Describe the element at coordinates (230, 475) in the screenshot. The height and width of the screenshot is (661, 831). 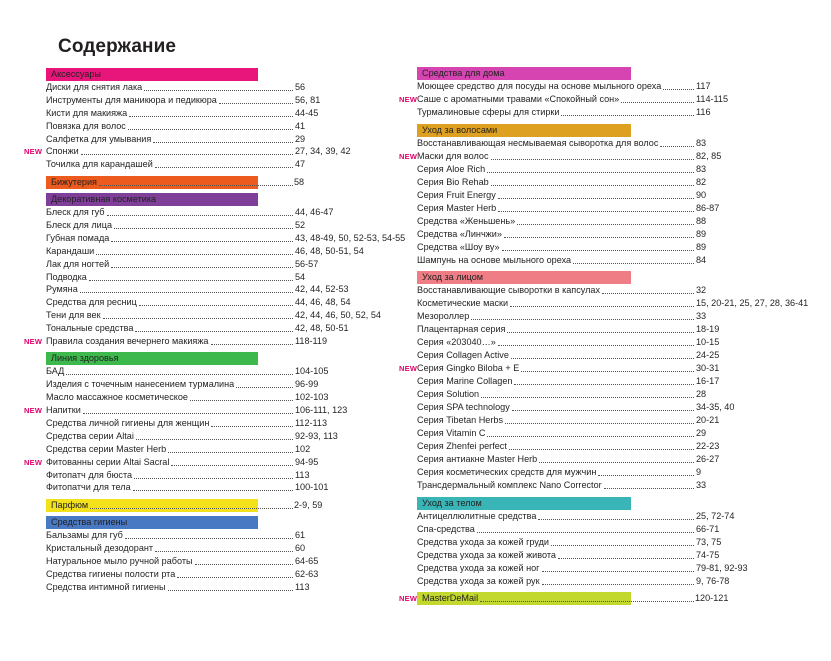
I see `toc-entry: Фитопатч для бюста 113` at that location.